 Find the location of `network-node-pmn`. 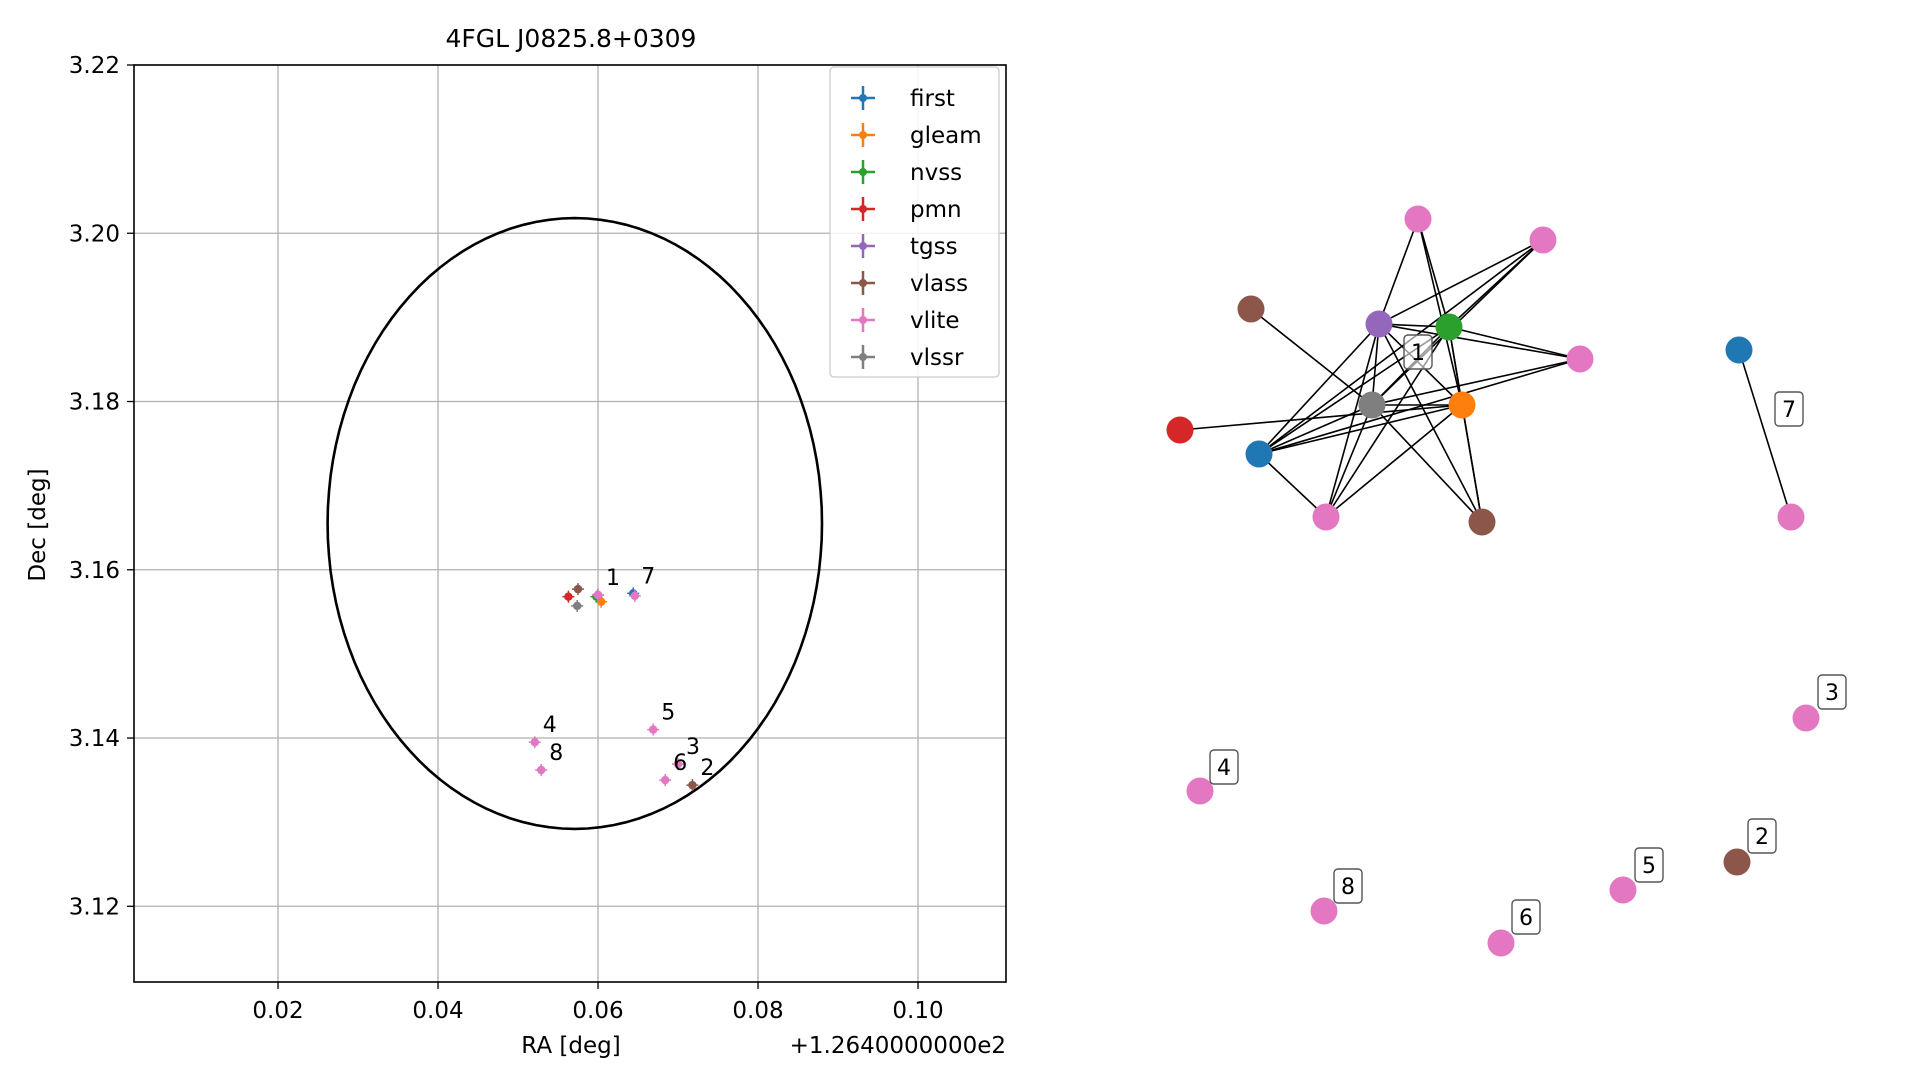

network-node-pmn is located at coordinates (1180, 430).